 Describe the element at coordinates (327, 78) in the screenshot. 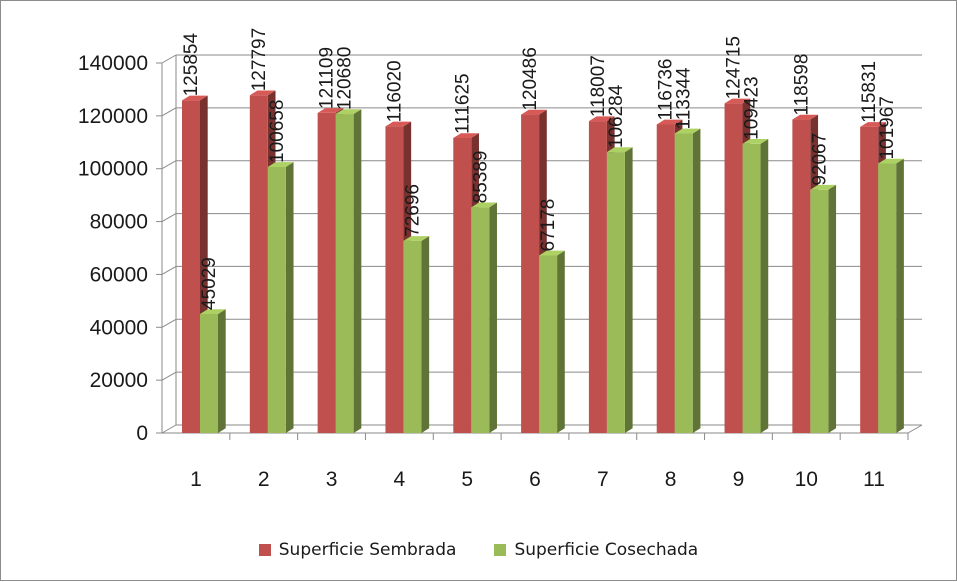

I see `data-label: 121109` at that location.